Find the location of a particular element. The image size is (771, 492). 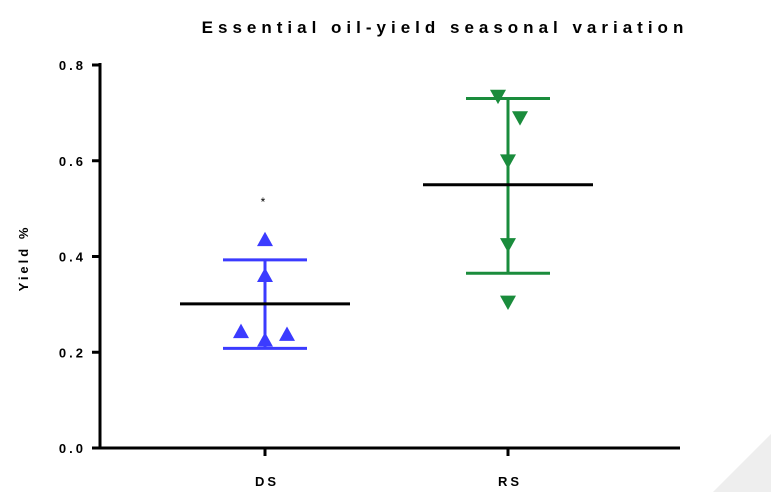

y-tick-label: 0.4 is located at coordinates (72, 257).